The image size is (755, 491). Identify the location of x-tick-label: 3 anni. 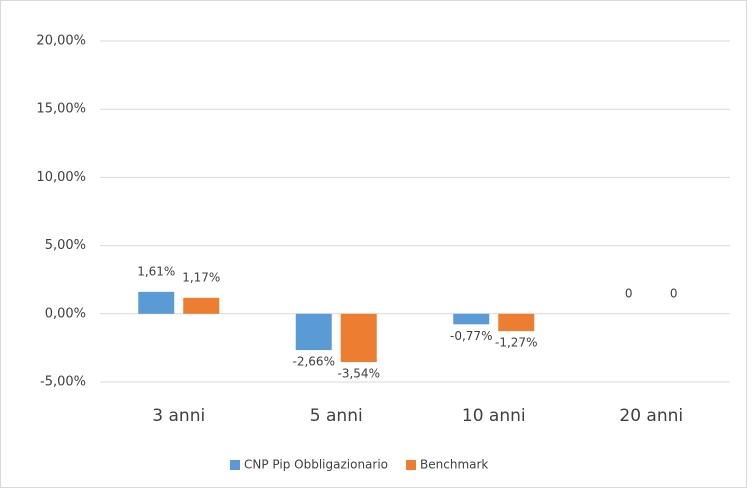
(178, 416).